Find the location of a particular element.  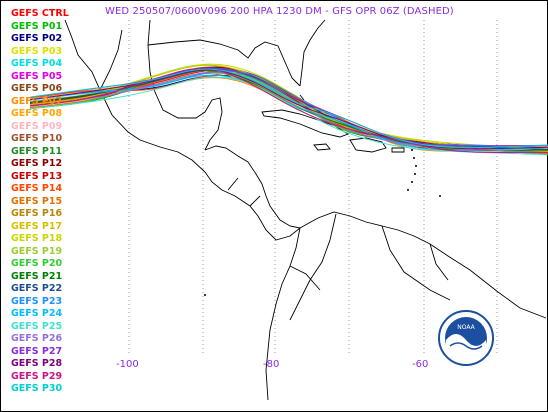

noaa-logo: NOAA is located at coordinates (466, 338).